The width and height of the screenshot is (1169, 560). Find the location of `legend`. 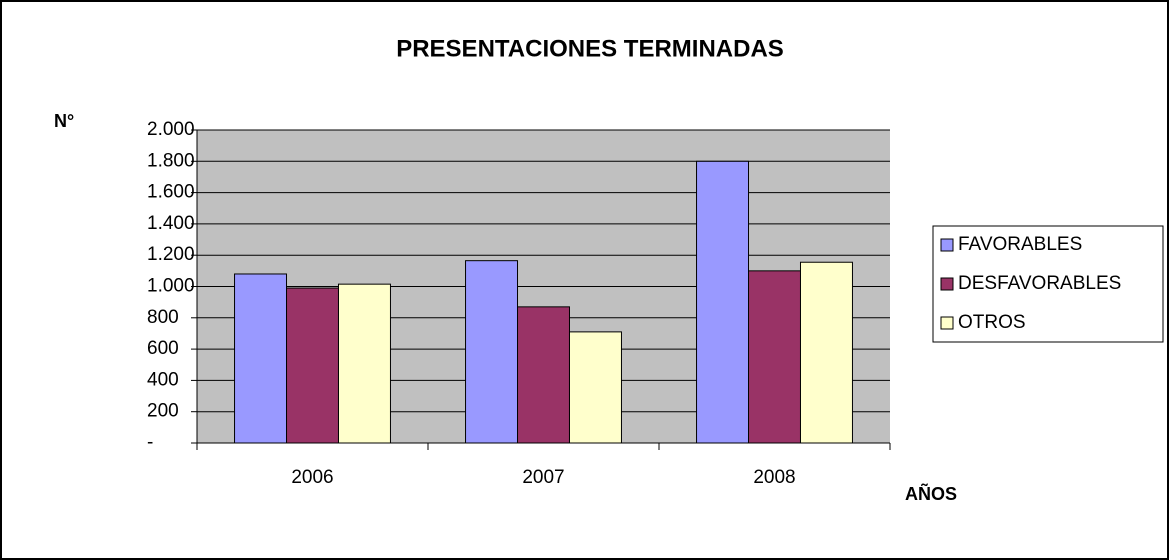

legend is located at coordinates (1048, 284).